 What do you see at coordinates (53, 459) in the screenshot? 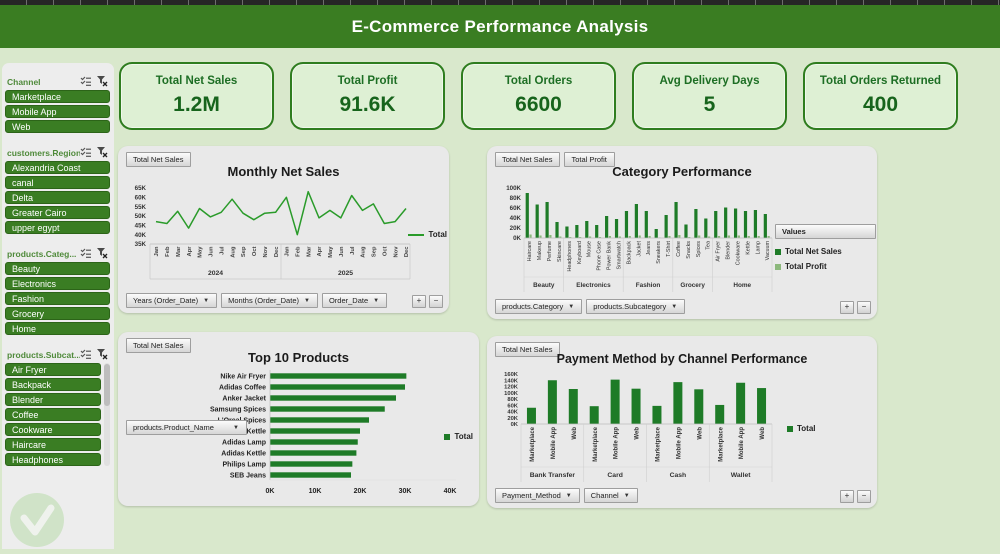
I see `slicer-item: Headphones` at bounding box center [53, 459].